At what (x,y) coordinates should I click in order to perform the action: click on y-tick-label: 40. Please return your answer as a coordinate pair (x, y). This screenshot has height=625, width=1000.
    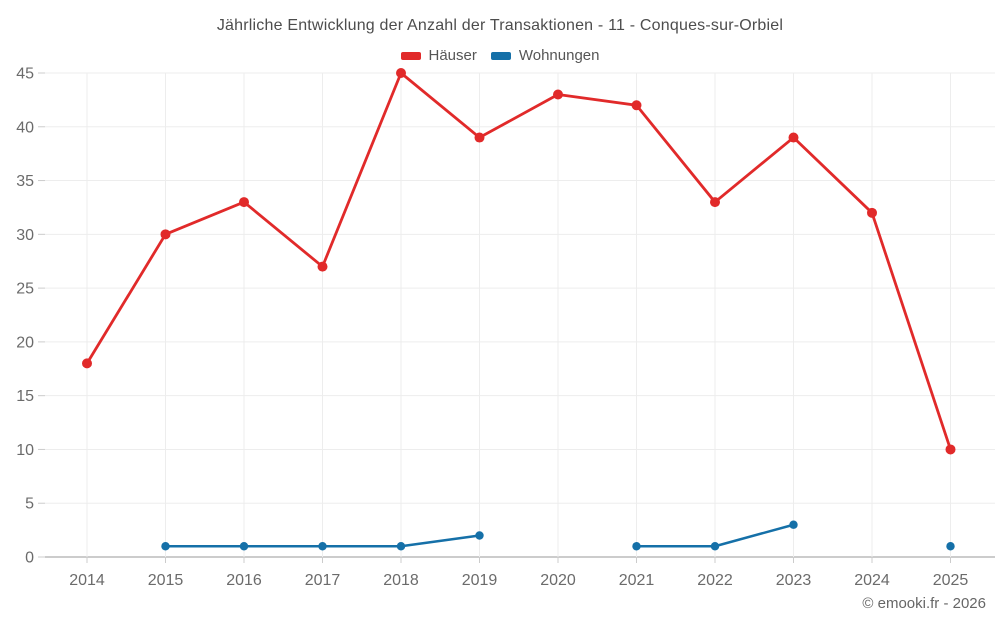
    Looking at the image, I should click on (25, 127).